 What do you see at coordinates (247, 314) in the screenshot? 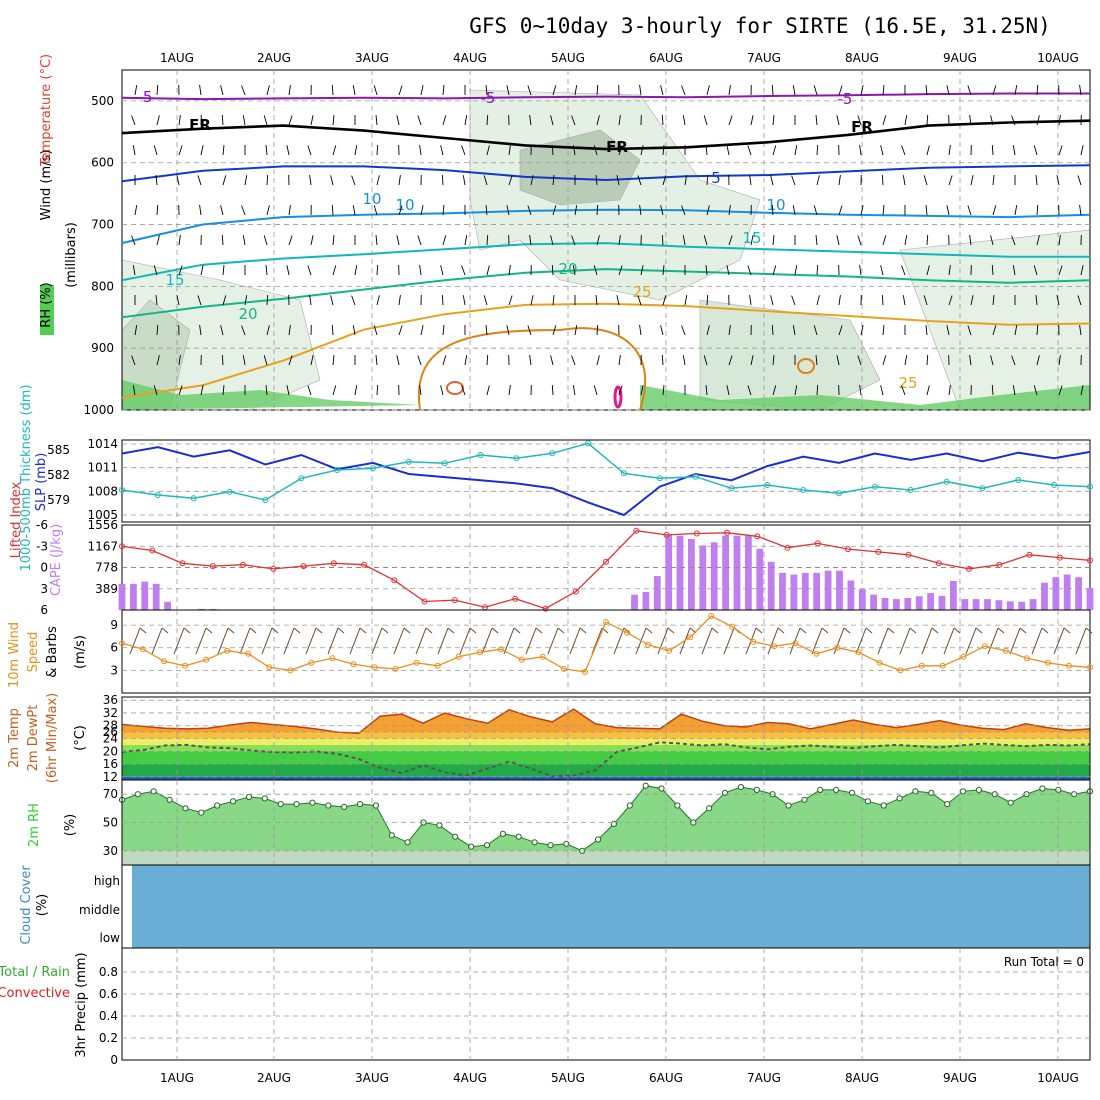
I see `isotherm-label-13: 20` at bounding box center [247, 314].